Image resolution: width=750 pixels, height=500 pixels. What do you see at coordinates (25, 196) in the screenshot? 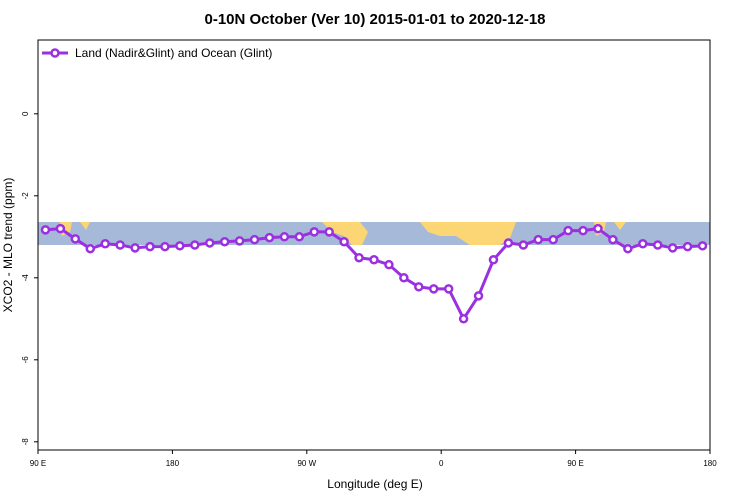
I see `y-tick-label: -2` at bounding box center [25, 196].